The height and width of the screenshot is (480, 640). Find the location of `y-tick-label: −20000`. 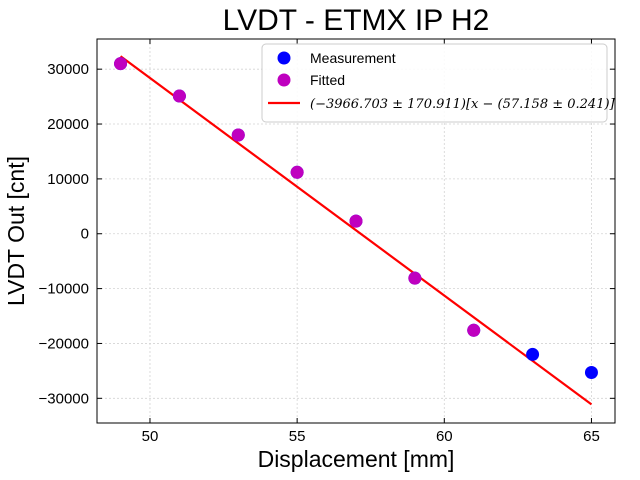

y-tick-label: −20000 is located at coordinates (64, 343).